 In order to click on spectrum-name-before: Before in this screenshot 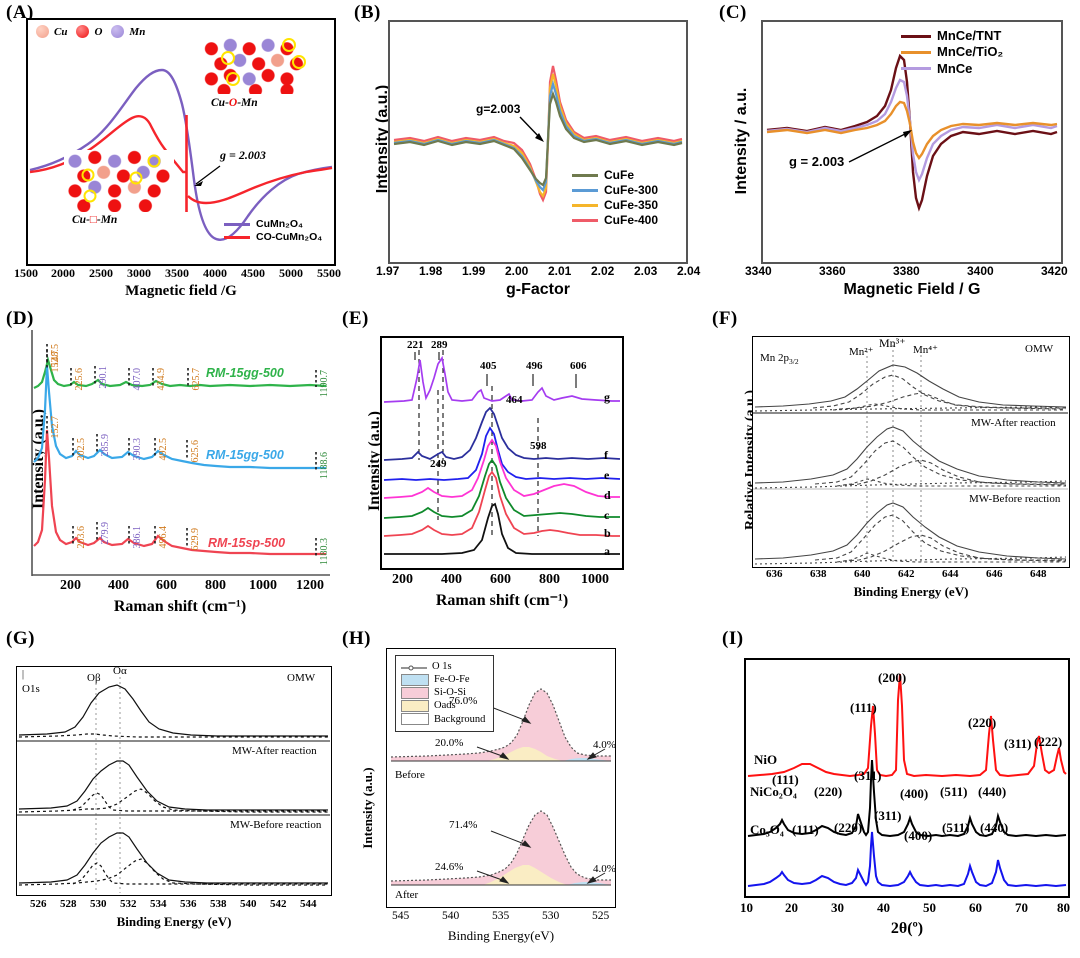, I will do `click(410, 775)`.